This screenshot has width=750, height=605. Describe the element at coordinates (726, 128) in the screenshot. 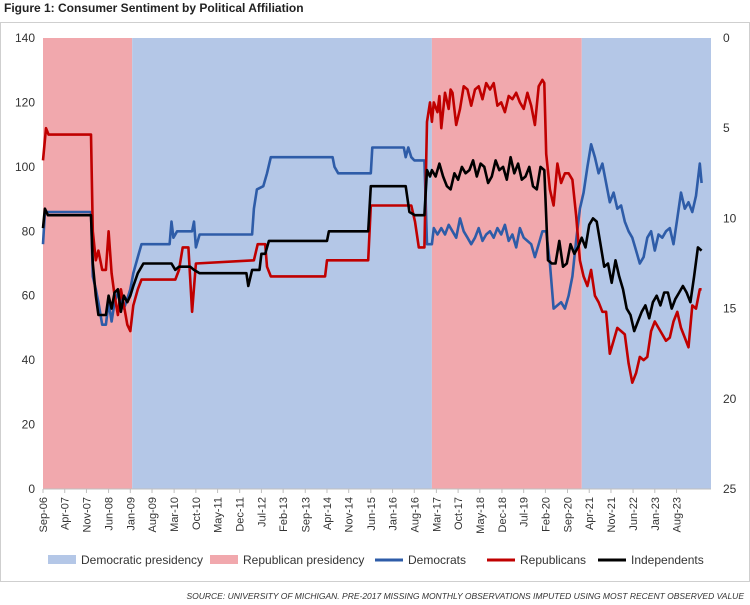

I see `y-right-tick-5: 5` at that location.